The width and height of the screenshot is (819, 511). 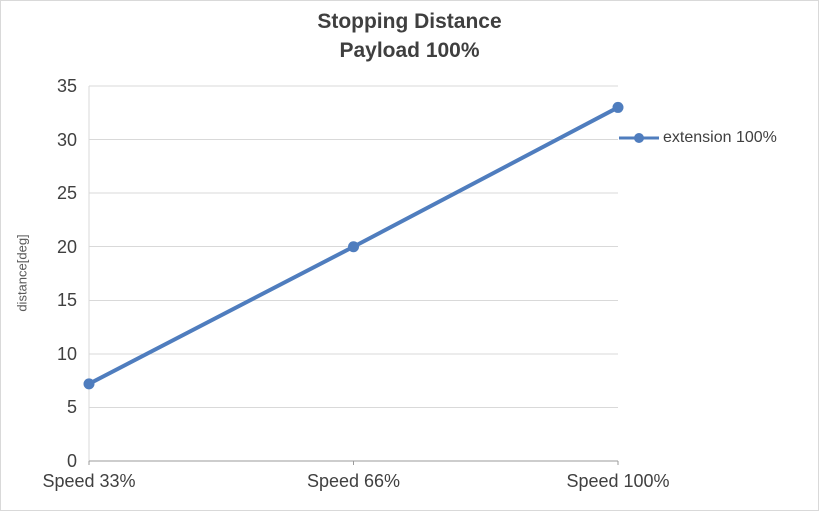 I want to click on y-tick-label: 30, so click(x=66, y=139).